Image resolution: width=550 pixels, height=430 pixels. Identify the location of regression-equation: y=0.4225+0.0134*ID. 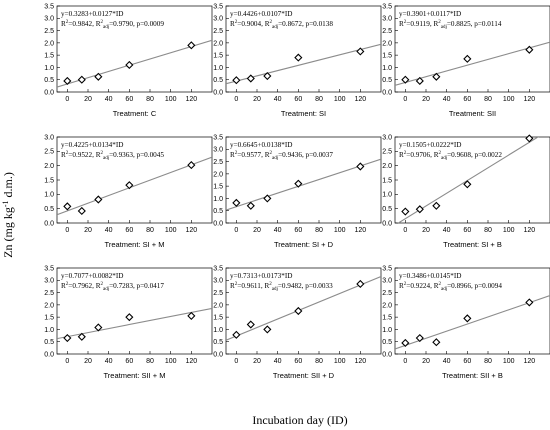
(92, 145).